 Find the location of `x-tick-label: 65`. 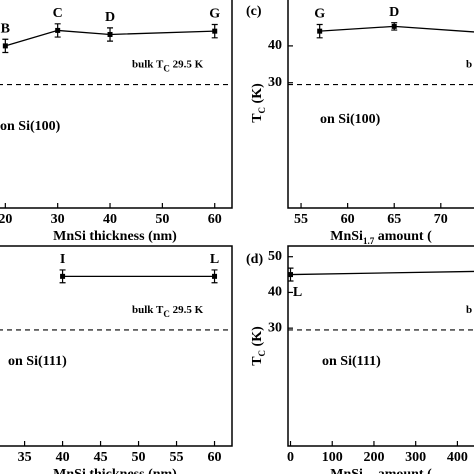

x-tick-label: 65 is located at coordinates (394, 219).